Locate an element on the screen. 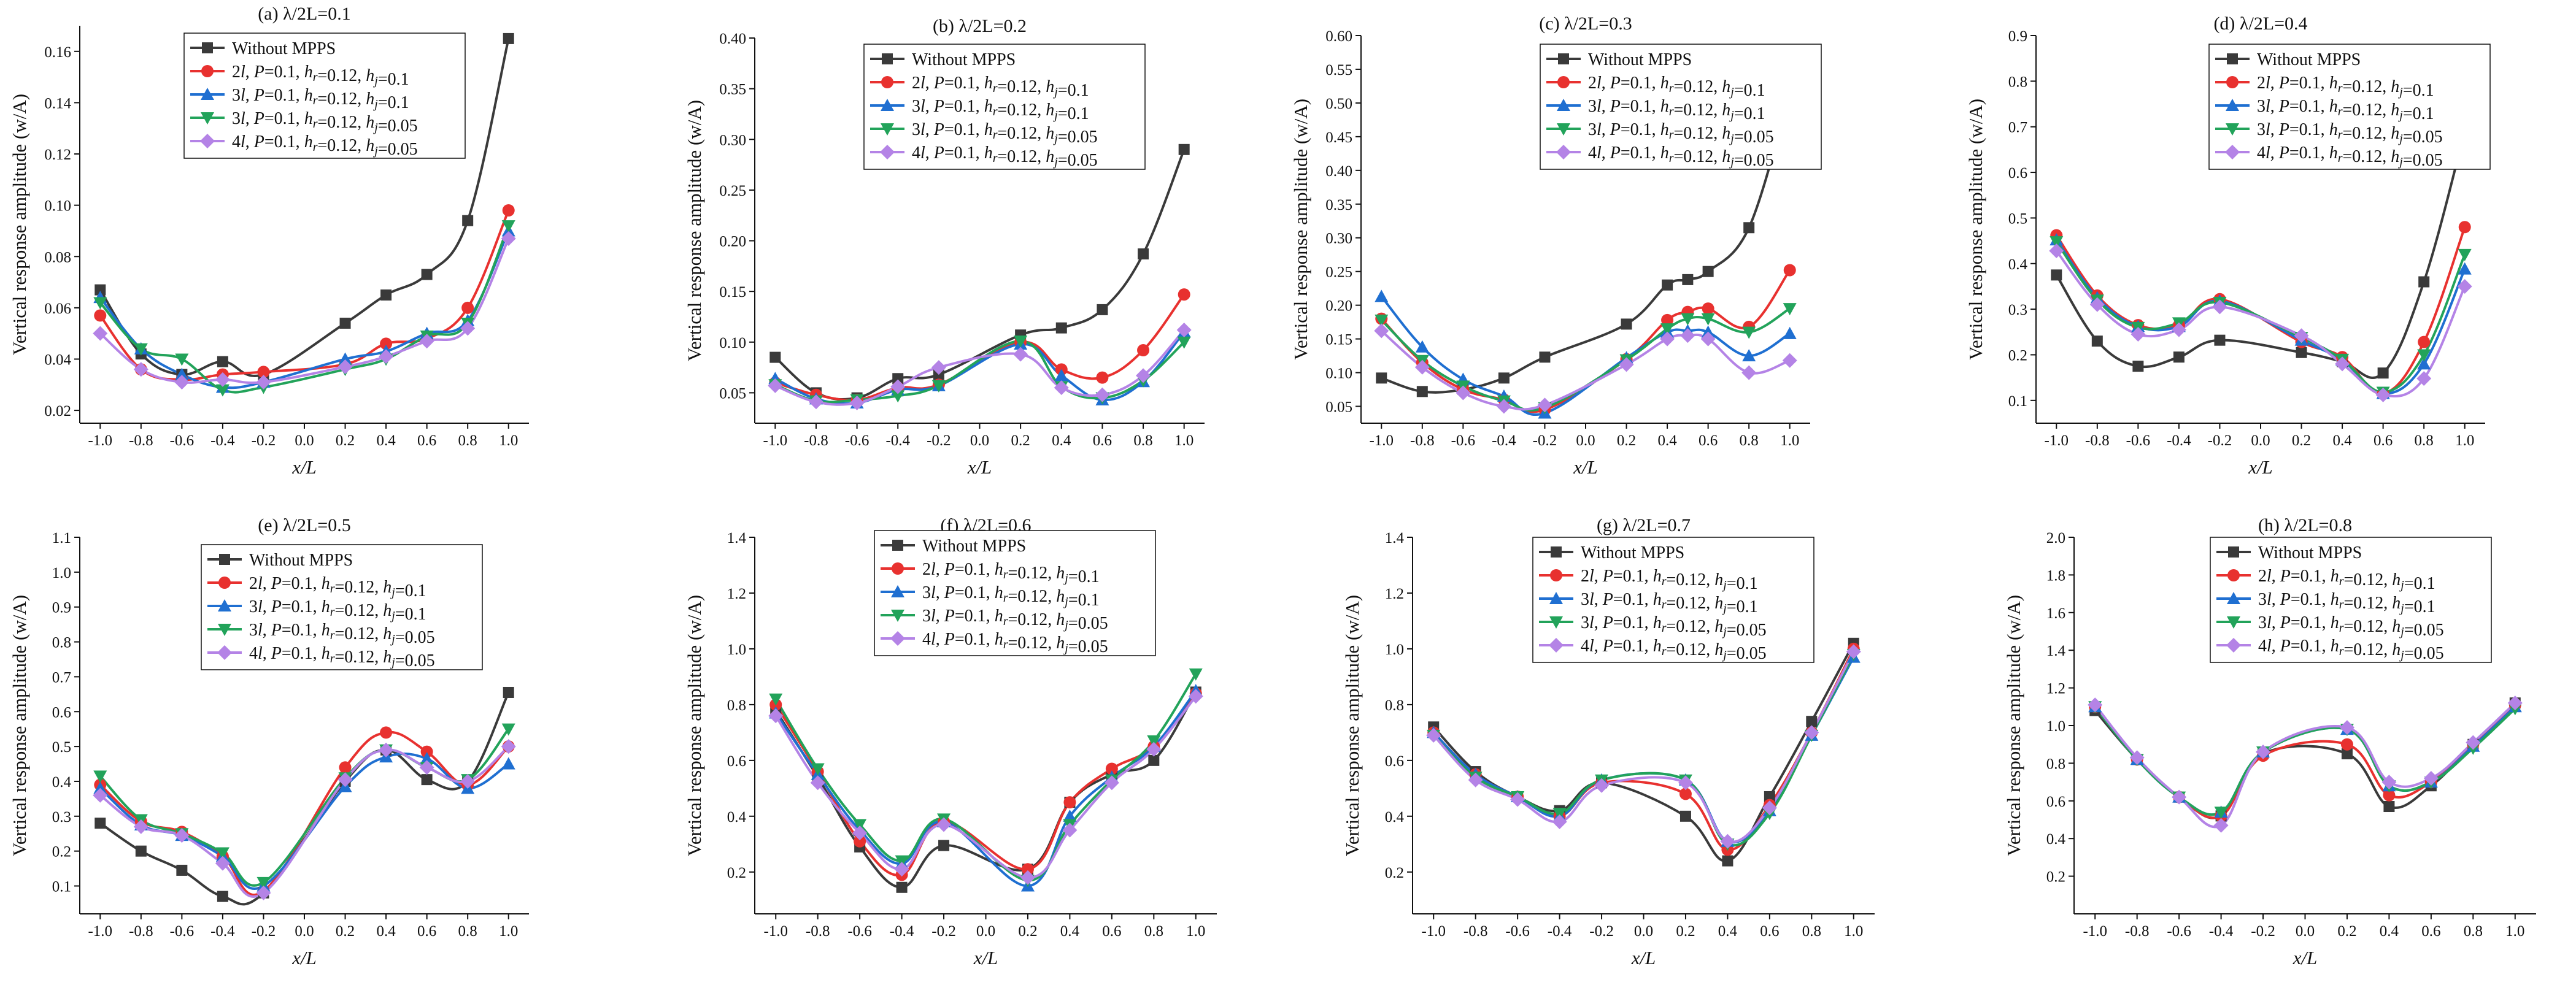 The height and width of the screenshot is (985, 2576). chart-title: (e) λ/2L=0.5 is located at coordinates (304, 525).